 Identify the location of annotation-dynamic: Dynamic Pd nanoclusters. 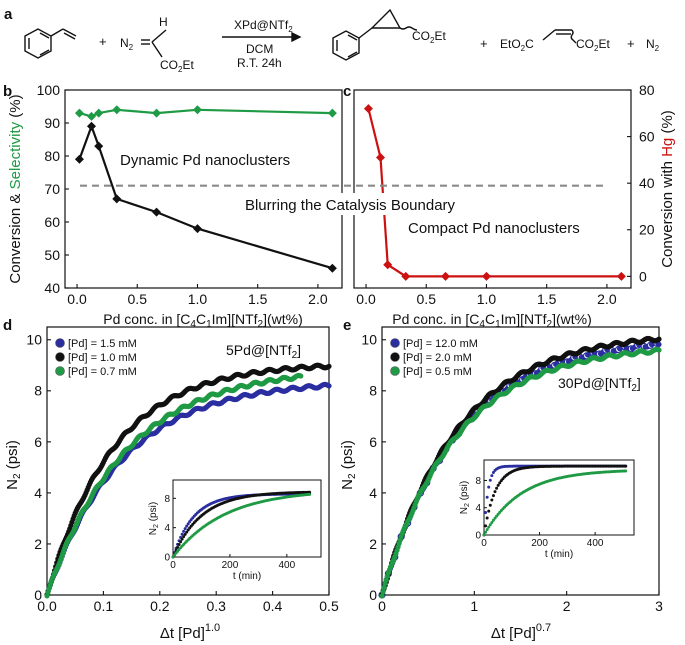
(205, 160).